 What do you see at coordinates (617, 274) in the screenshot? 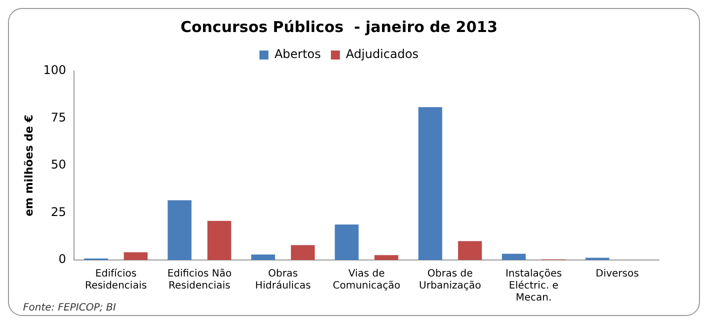
I see `x-tick-label: Diversos` at bounding box center [617, 274].